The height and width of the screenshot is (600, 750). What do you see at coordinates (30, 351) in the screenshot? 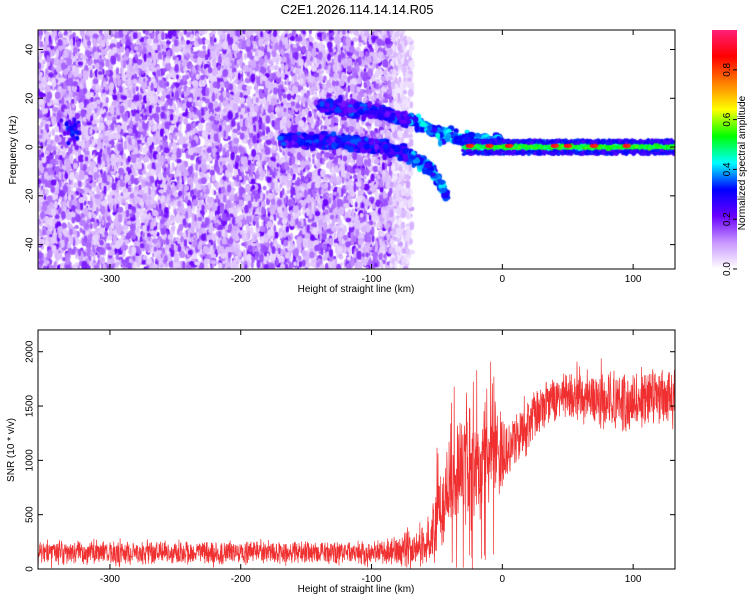
I see `snr-y-tick-label: 2000` at bounding box center [30, 351].